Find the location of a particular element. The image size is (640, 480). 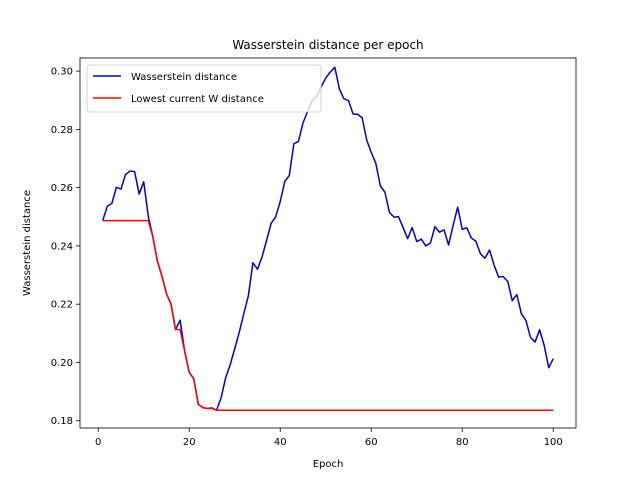

x-tick-label: 80 is located at coordinates (462, 442).